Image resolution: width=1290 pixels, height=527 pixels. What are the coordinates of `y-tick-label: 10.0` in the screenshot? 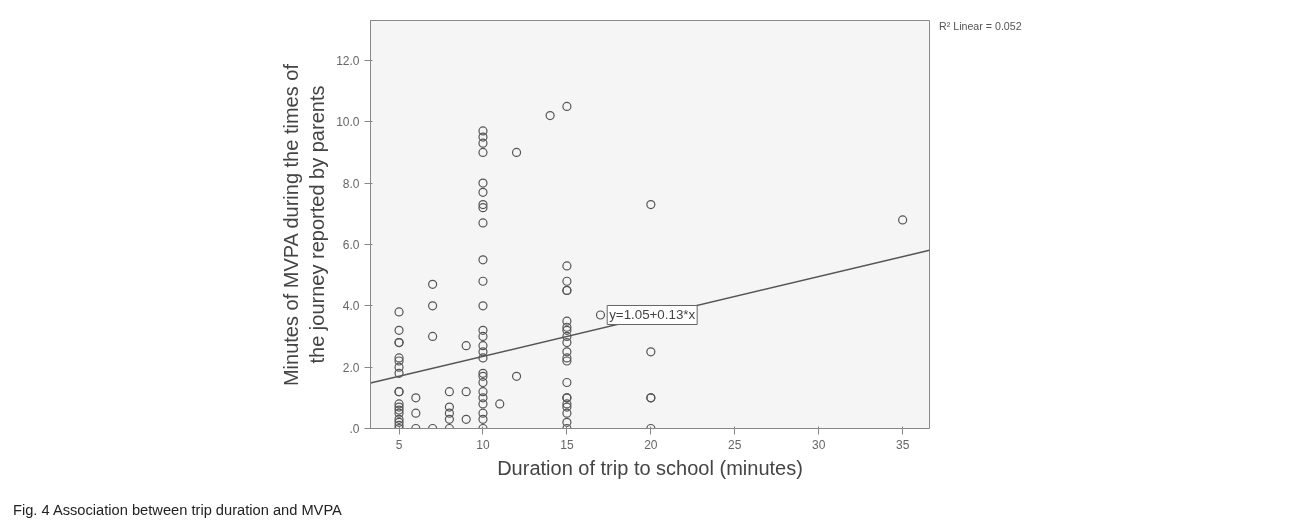 It's located at (348, 122).